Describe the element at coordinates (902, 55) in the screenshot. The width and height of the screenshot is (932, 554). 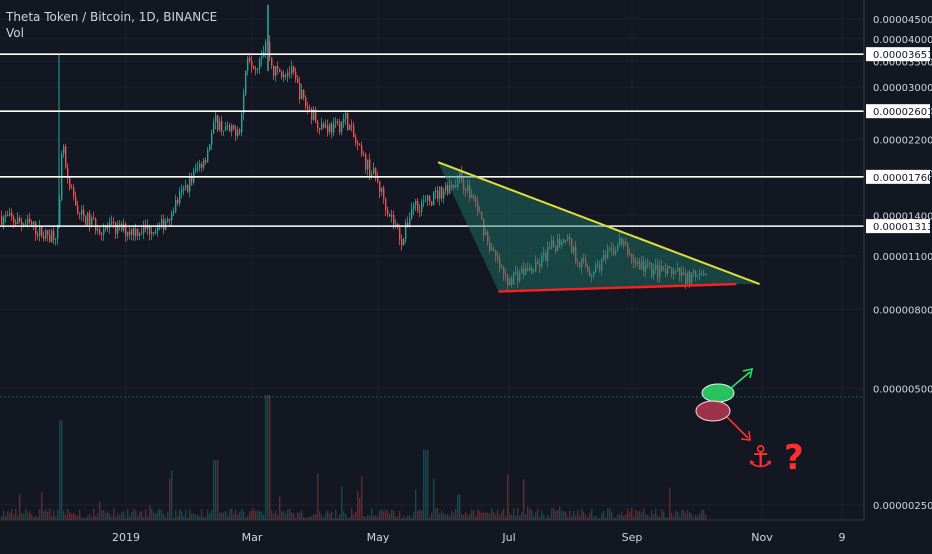
I see `level-price-label: 0.00003651` at that location.